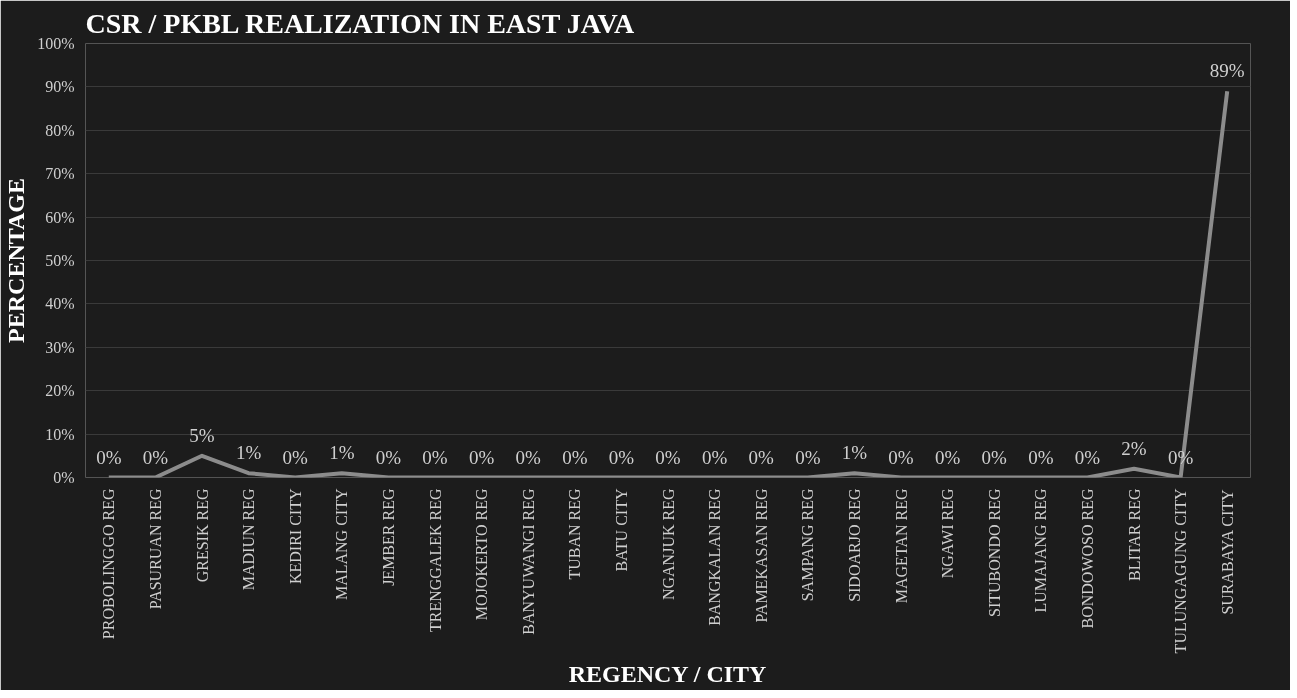 The width and height of the screenshot is (1297, 698). I want to click on data-label: 89%, so click(1227, 71).